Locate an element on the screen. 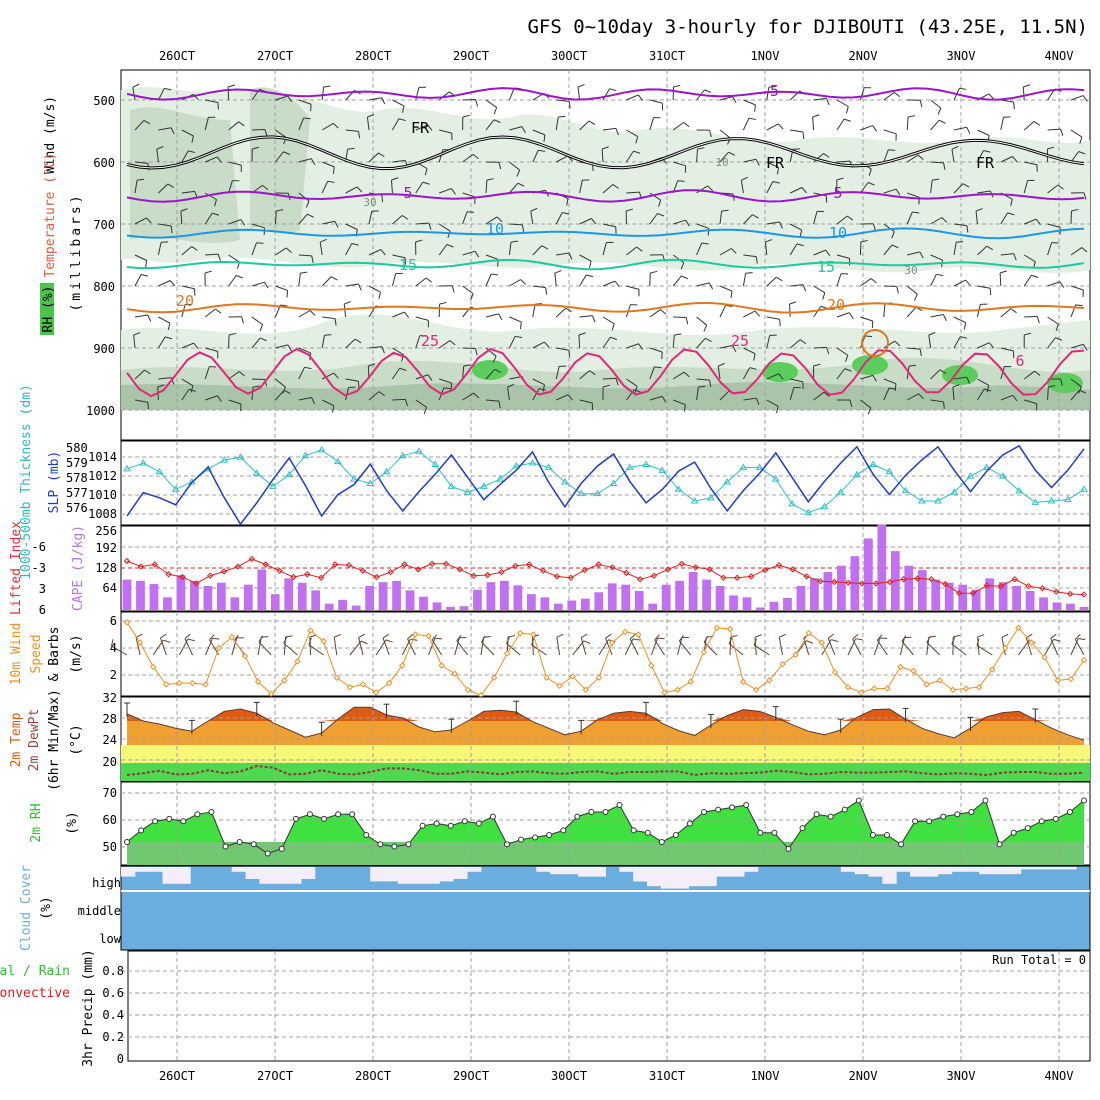  contour-label: 5 is located at coordinates (837, 193).